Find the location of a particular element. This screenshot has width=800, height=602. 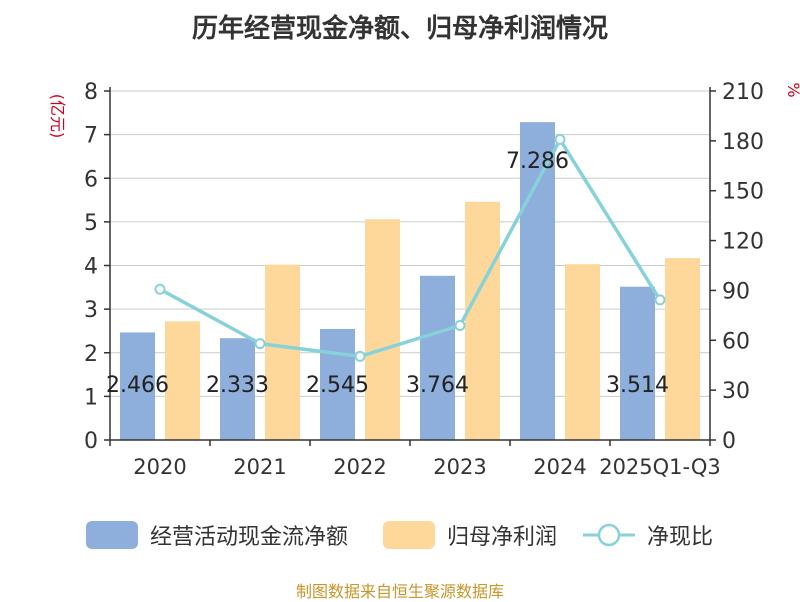

x-tick-label: 2022 is located at coordinates (359, 467).